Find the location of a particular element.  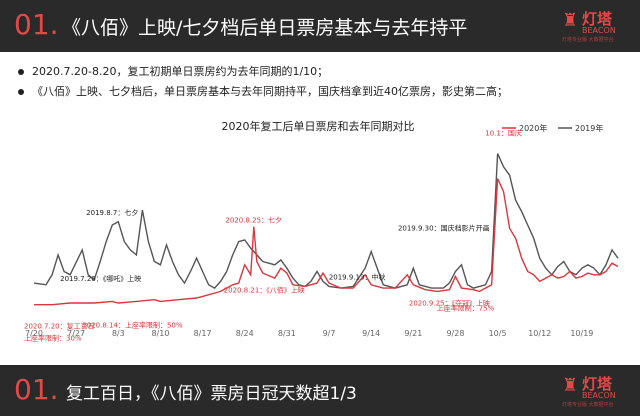

annotation-label: 上座率限制：30% is located at coordinates (53, 338).